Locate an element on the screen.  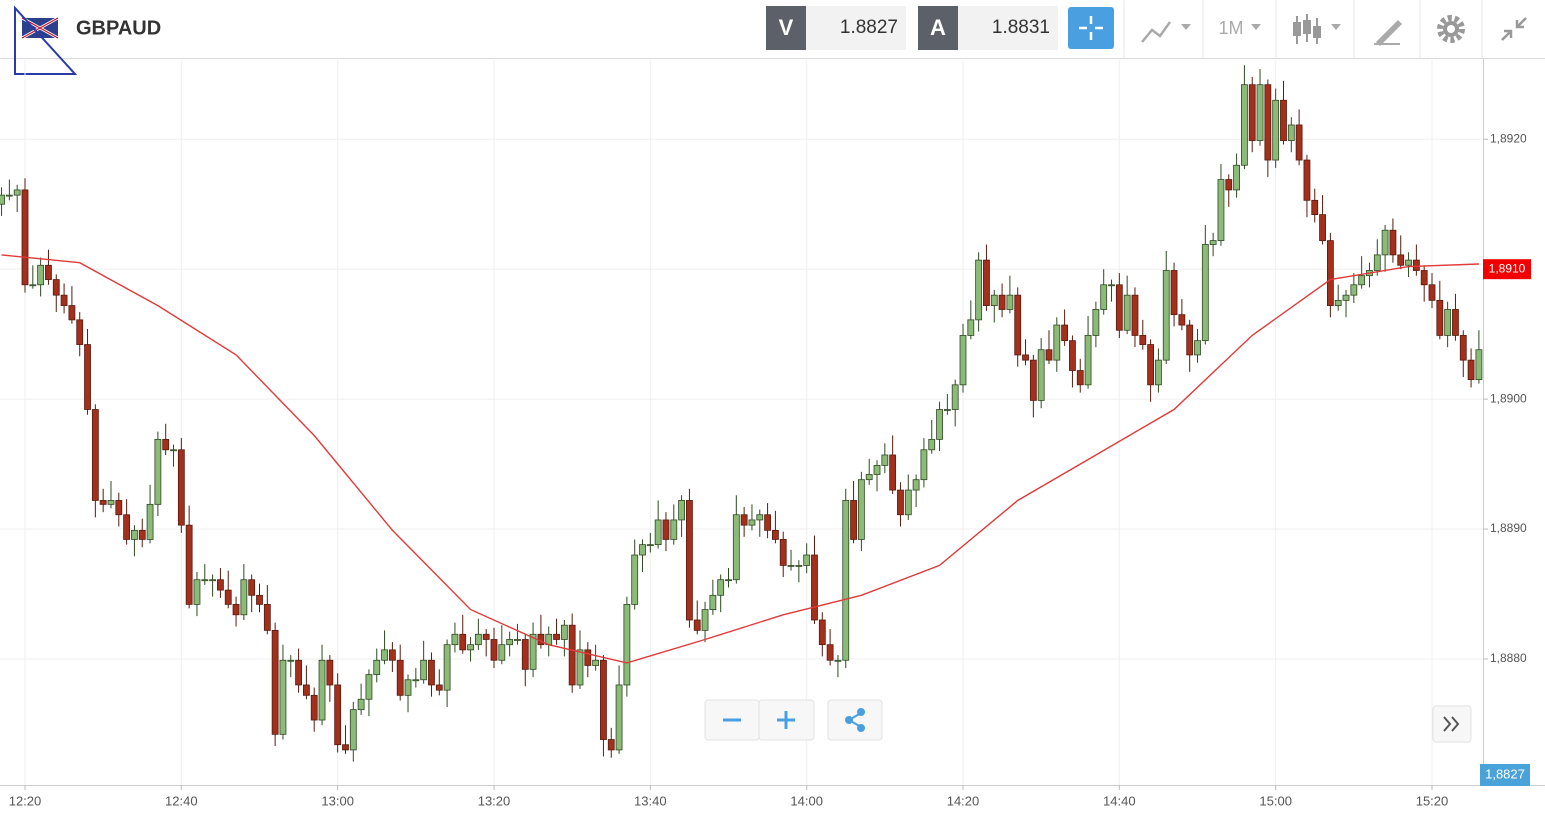
buy-label: A is located at coordinates (938, 27).